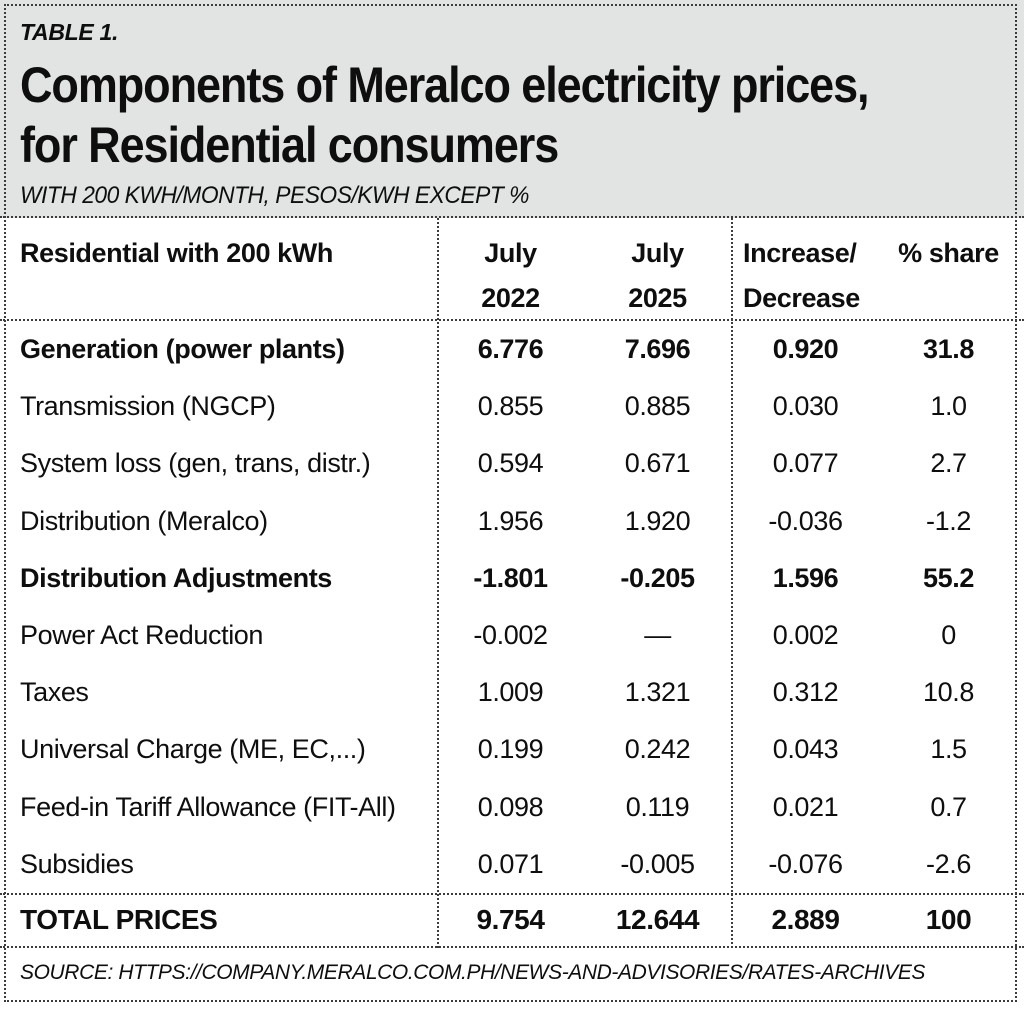  Describe the element at coordinates (805, 463) in the screenshot. I see `value-increase-decrease: 0.077` at that location.